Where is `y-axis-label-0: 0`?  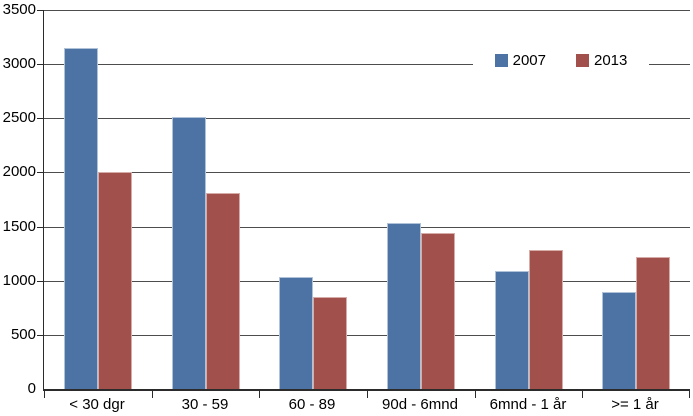
y-axis-label-0: 0 is located at coordinates (31, 388).